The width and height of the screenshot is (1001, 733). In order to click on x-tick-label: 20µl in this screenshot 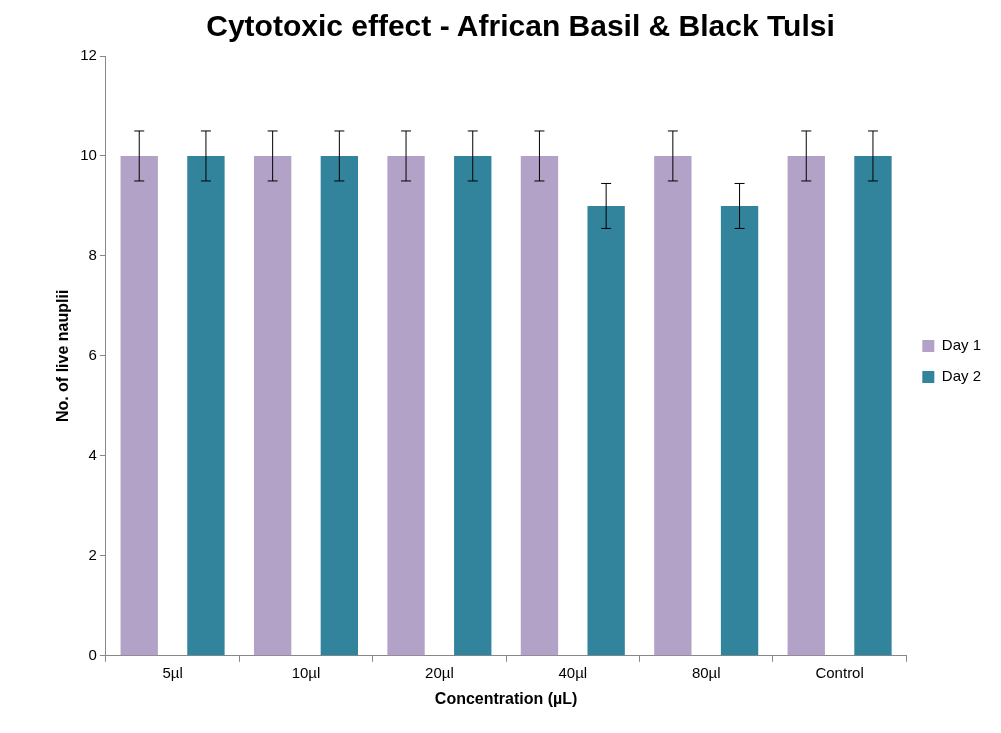, I will do `click(439, 672)`.